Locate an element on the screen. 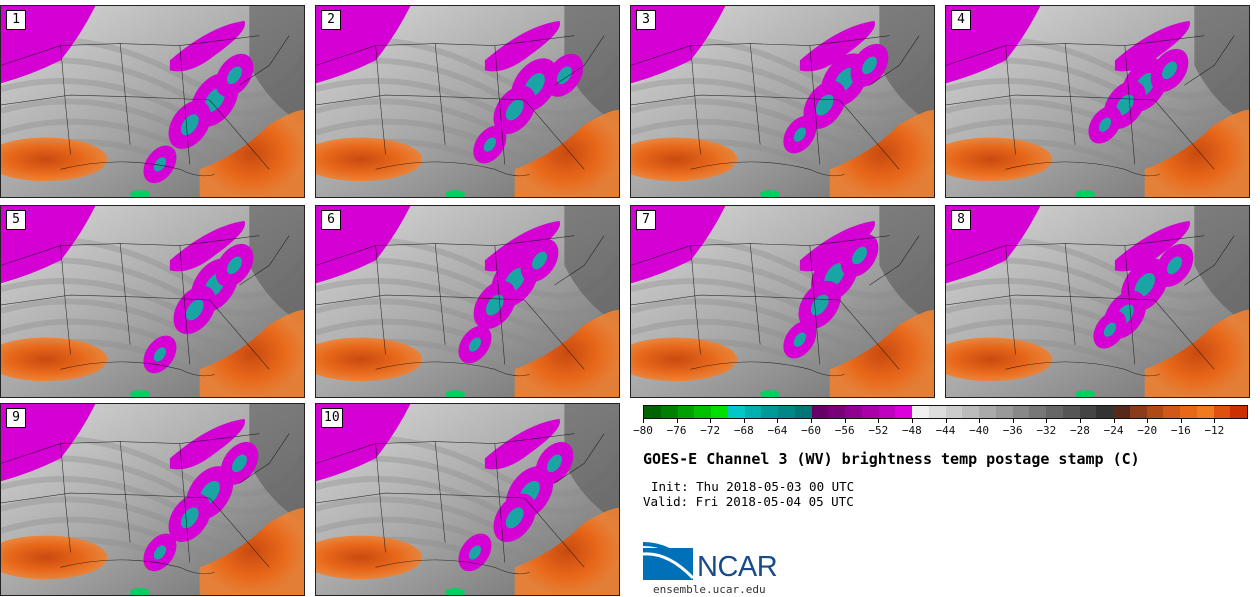 The height and width of the screenshot is (597, 1260). colorbar-tick-label: −72 is located at coordinates (710, 430).